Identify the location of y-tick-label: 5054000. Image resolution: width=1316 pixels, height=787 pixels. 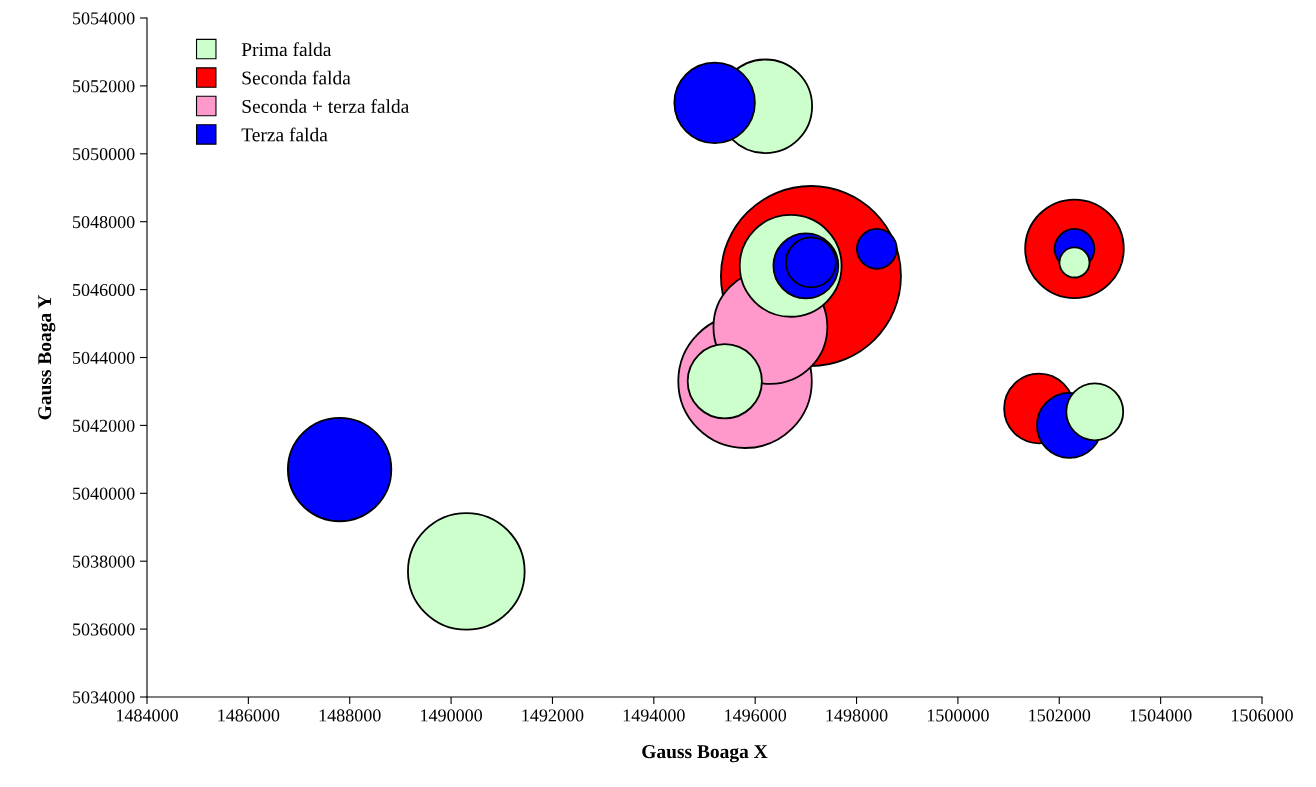
(104, 18).